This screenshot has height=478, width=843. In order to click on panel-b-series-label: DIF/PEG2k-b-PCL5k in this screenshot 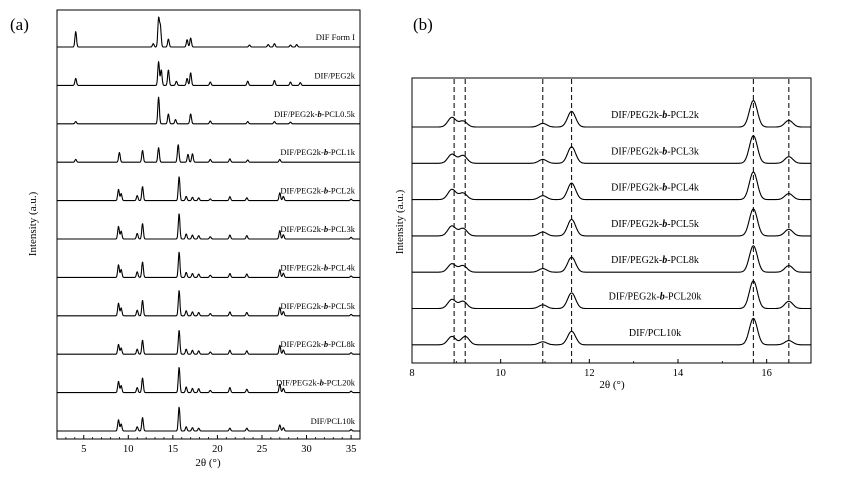, I will do `click(655, 224)`.